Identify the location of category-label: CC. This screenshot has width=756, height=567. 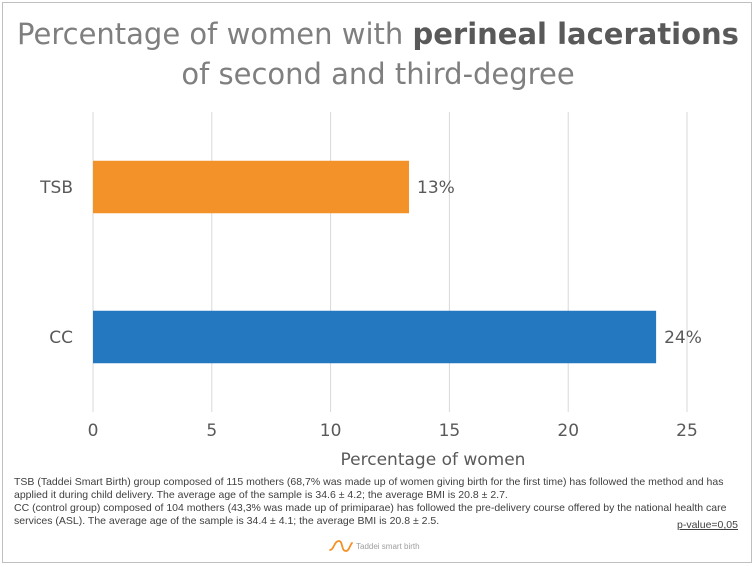
(61, 338).